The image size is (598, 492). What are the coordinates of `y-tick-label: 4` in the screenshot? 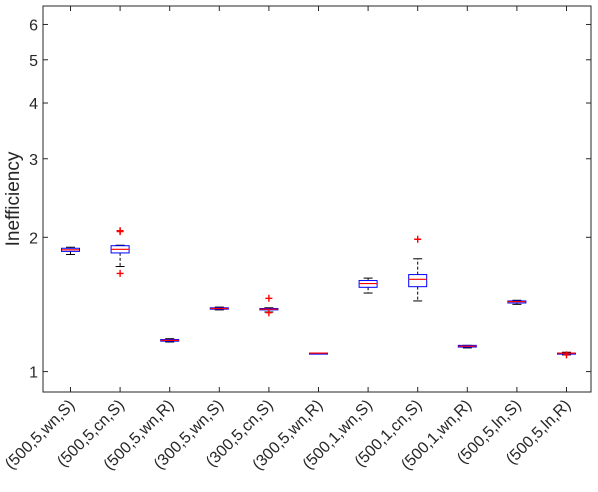 It's located at (33, 104).